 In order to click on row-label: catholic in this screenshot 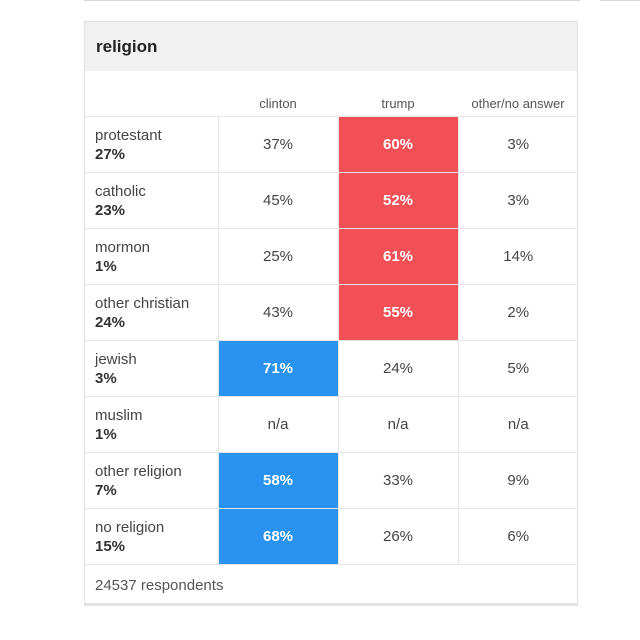, I will do `click(120, 191)`.